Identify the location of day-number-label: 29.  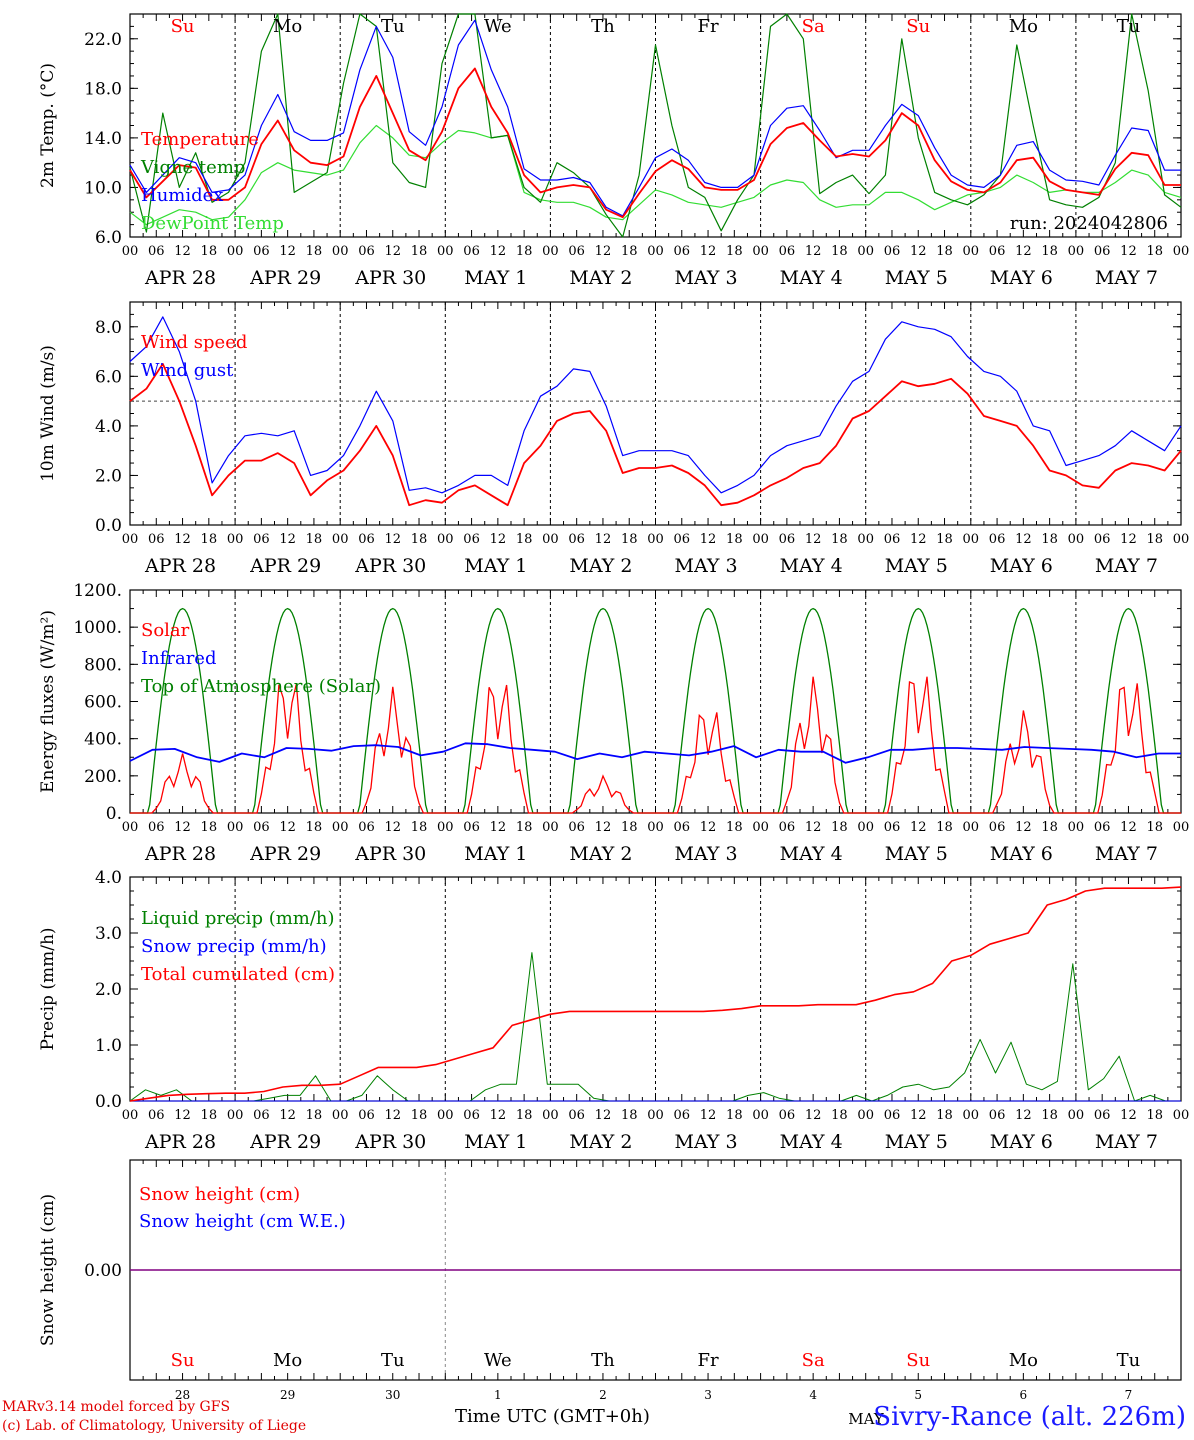
(287, 1395).